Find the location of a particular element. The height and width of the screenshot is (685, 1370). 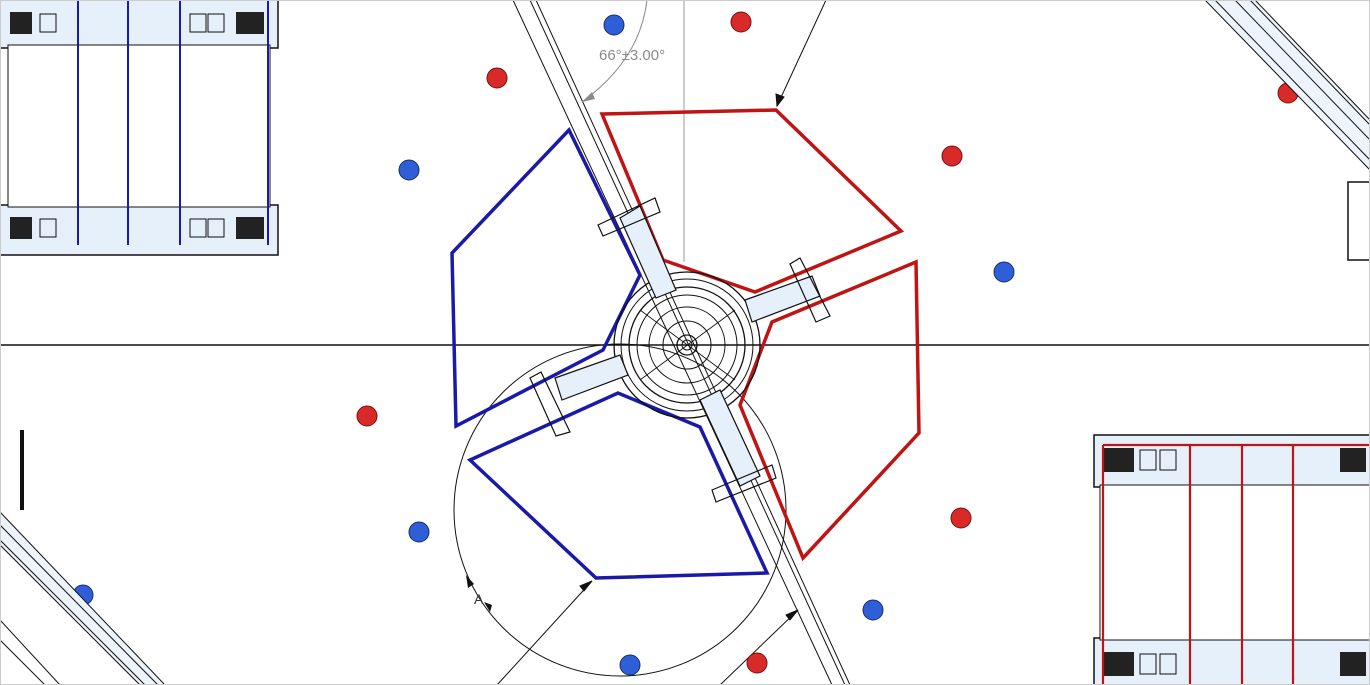

section-circle: A is located at coordinates (620, 510).